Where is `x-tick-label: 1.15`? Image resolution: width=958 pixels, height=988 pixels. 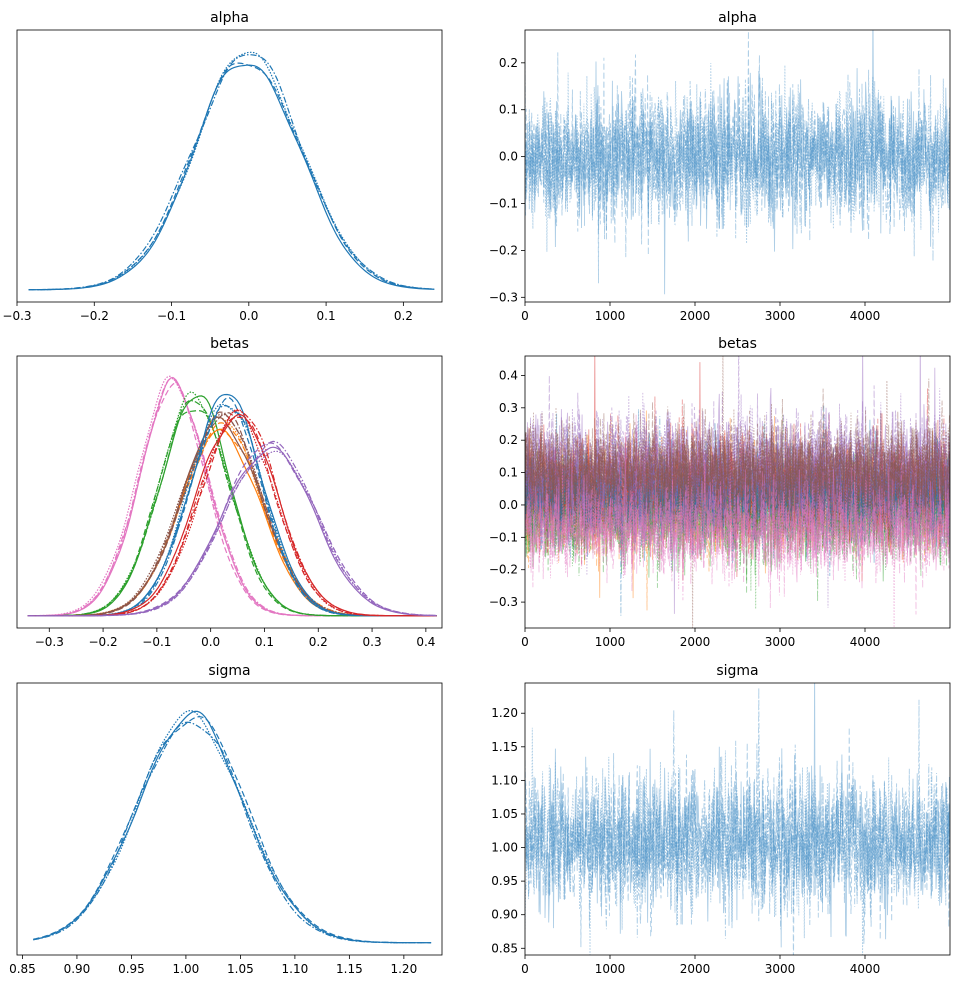 x-tick-label: 1.15 is located at coordinates (349, 969).